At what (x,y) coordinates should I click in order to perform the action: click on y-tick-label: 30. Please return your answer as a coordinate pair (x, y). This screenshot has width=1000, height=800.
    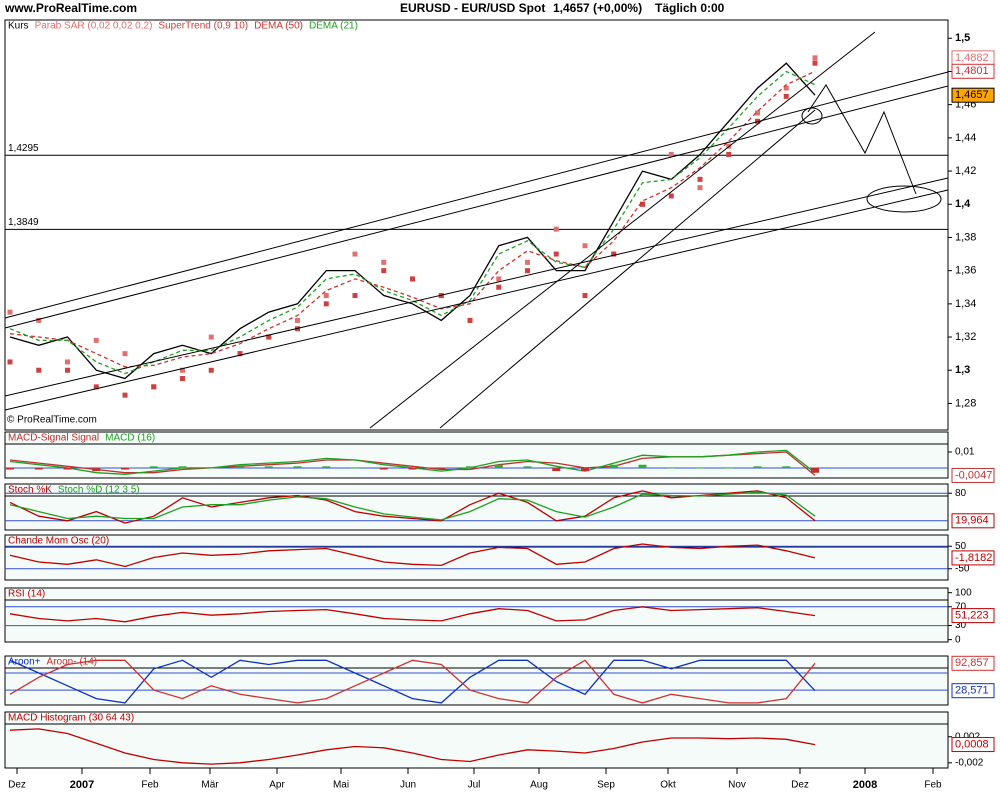
    Looking at the image, I should click on (961, 625).